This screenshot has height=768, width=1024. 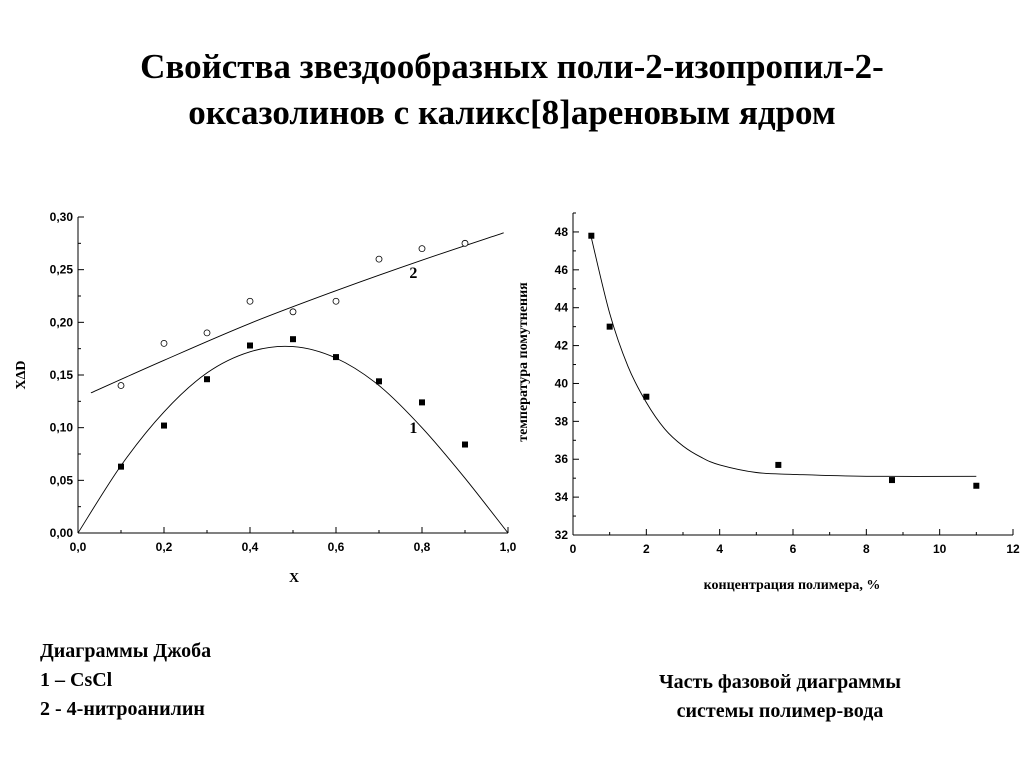 What do you see at coordinates (508, 547) in the screenshot?
I see `job-x-tick-label: 1,0` at bounding box center [508, 547].